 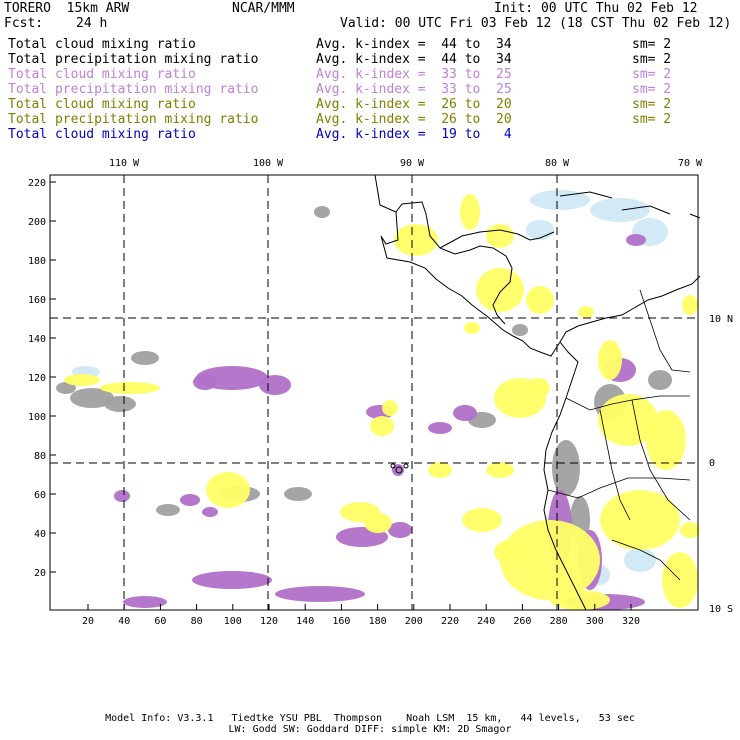 I want to click on y-tick-label: 180, so click(x=37, y=261).